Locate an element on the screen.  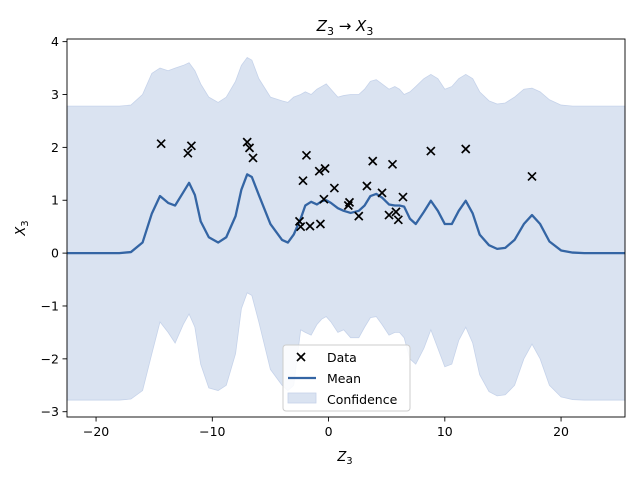
mean-line is located at coordinates (346, 214).